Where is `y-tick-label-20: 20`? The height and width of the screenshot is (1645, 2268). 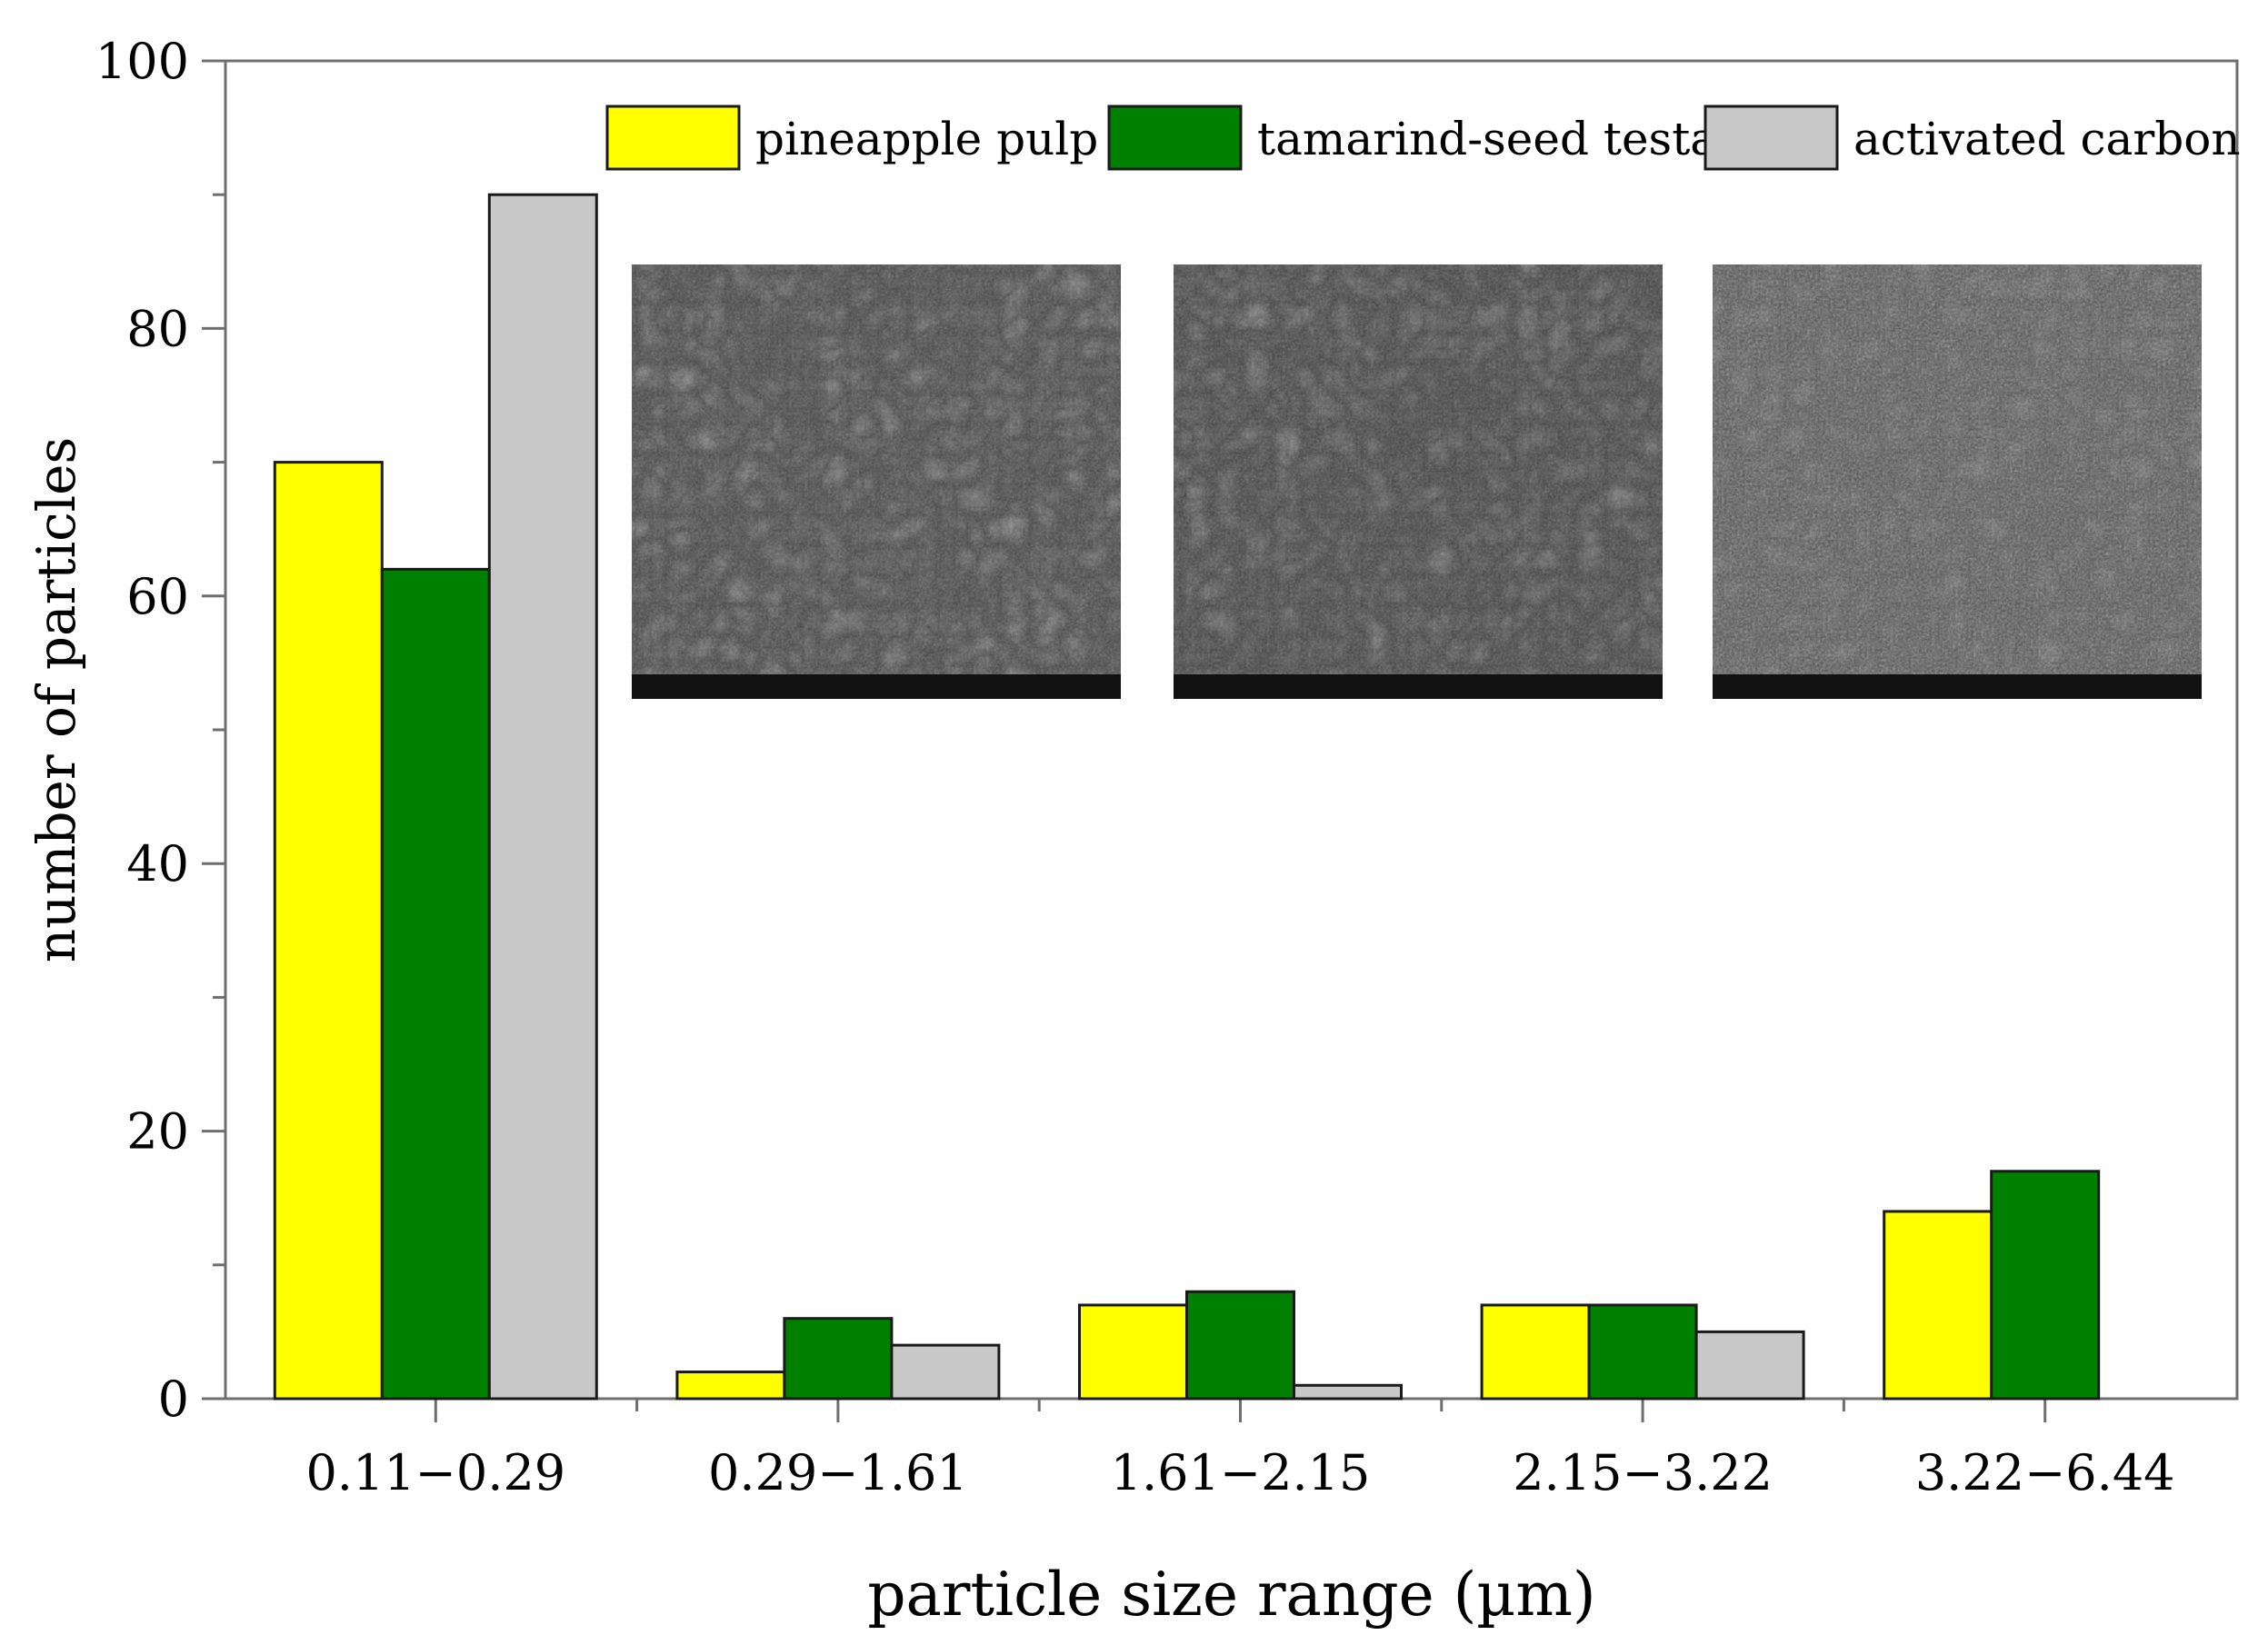 y-tick-label-20: 20 is located at coordinates (157, 1132).